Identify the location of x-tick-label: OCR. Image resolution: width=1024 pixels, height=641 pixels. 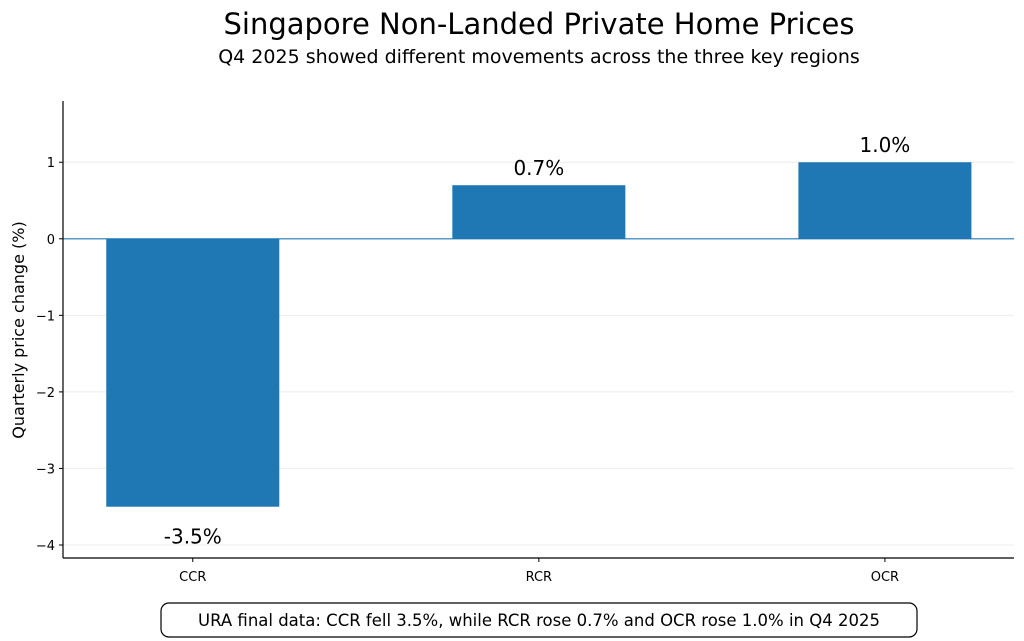
(885, 577).